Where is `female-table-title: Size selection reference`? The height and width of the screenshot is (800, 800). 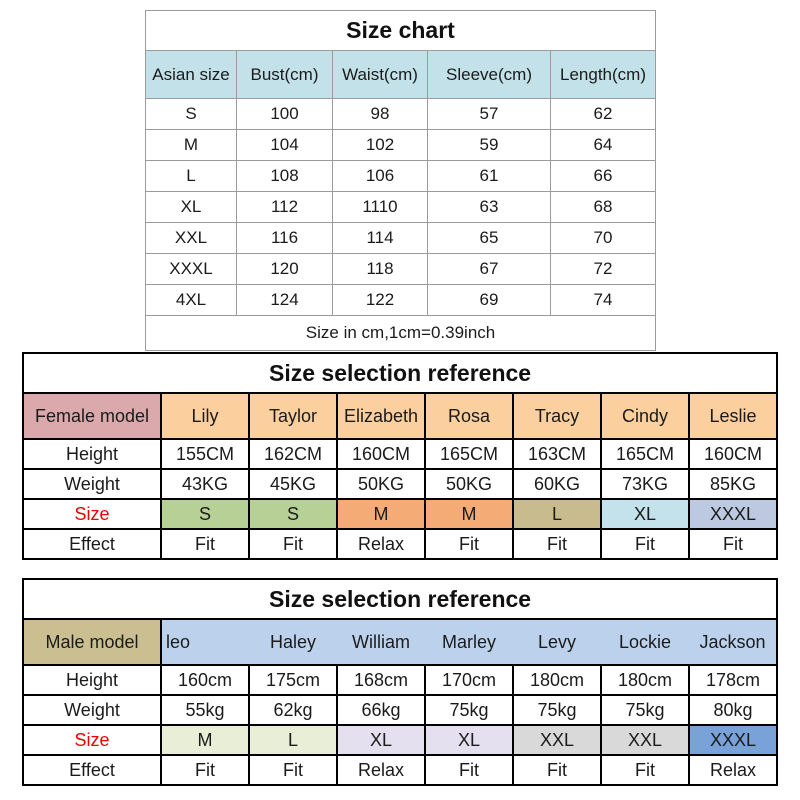
female-table-title: Size selection reference is located at coordinates (400, 373).